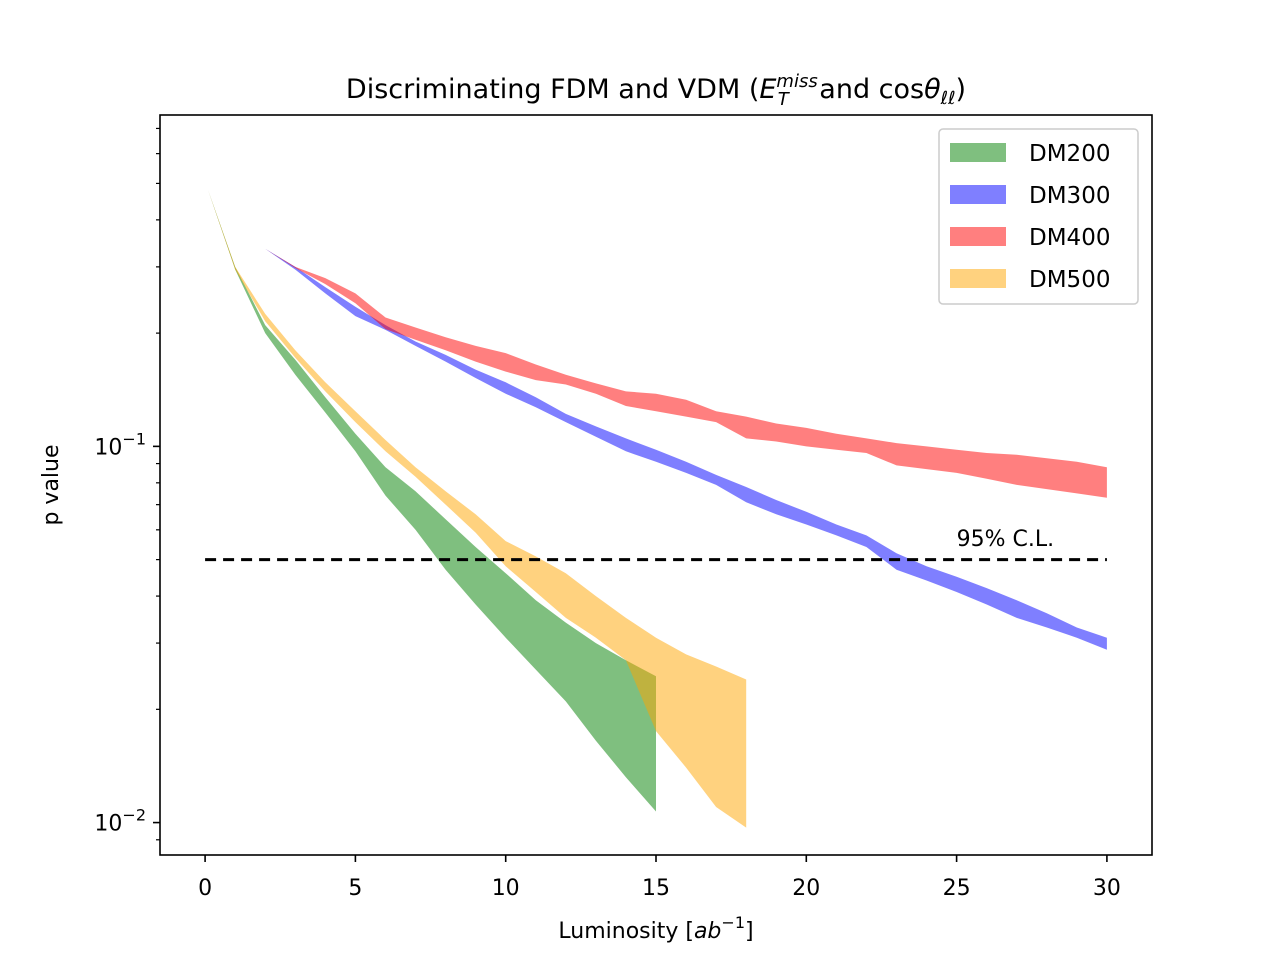 The height and width of the screenshot is (960, 1280). I want to click on x-axis-ticks: 0 5 10 15 20 25 30, so click(659, 878).